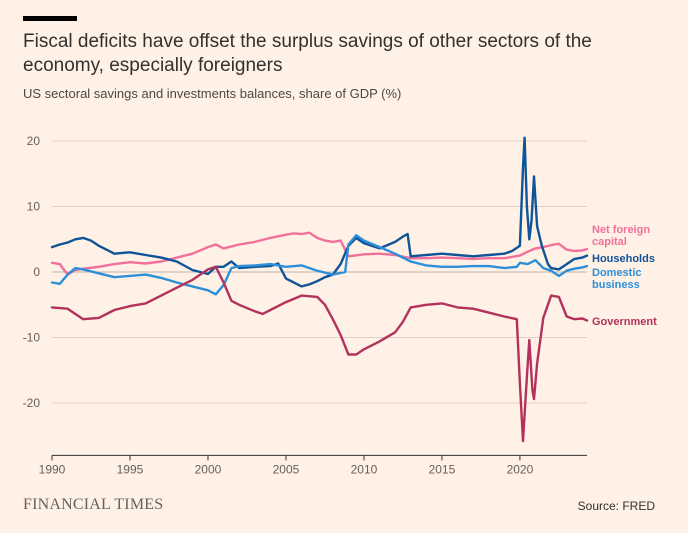 The image size is (688, 533). I want to click on x-tick-label: 2000, so click(208, 469).